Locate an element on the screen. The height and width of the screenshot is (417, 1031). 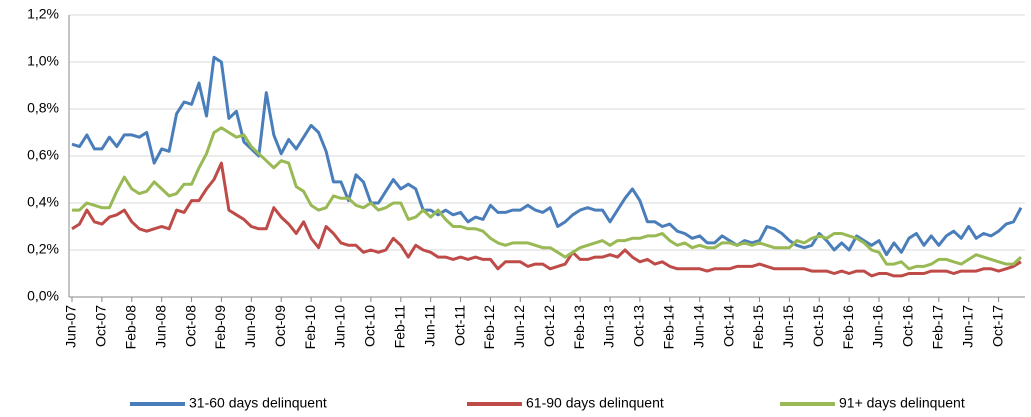
x-tick-label: Feb-16 is located at coordinates (848, 327).